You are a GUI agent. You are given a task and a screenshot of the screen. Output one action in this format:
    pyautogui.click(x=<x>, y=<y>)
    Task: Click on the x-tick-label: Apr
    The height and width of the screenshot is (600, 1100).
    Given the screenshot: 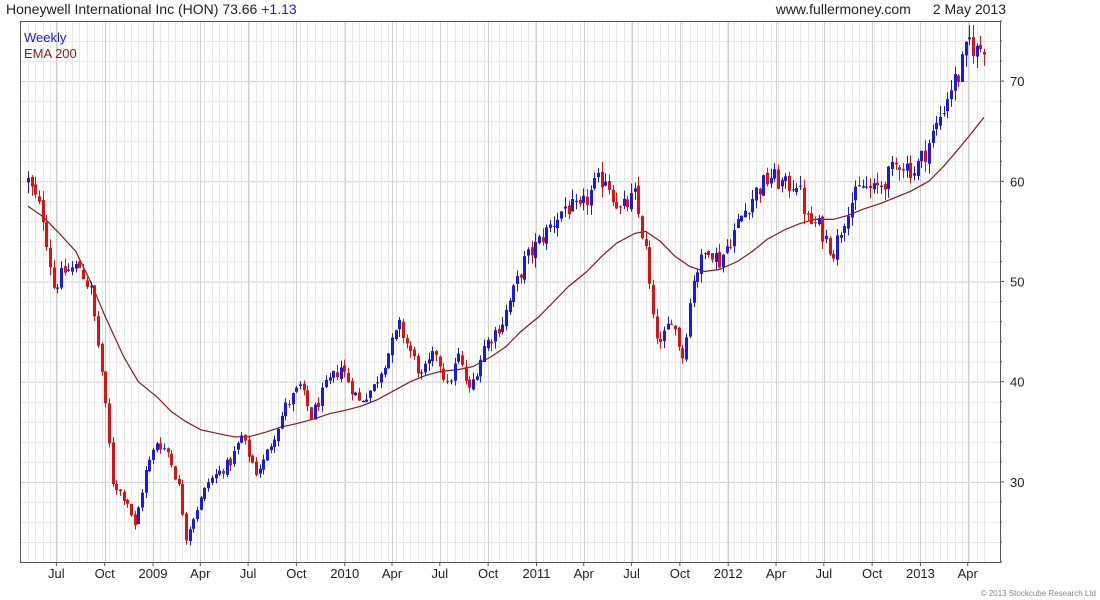 What is the action you would take?
    pyautogui.click(x=968, y=573)
    